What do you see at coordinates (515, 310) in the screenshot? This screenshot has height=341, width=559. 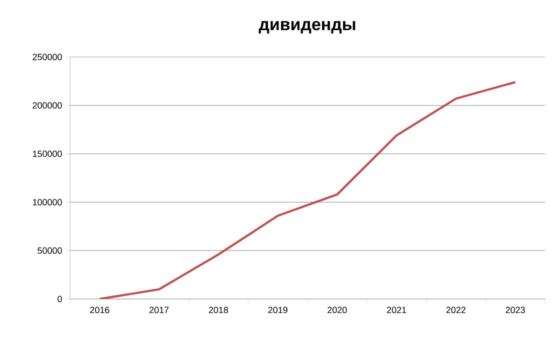 I see `x-tick-label: 2023` at bounding box center [515, 310].